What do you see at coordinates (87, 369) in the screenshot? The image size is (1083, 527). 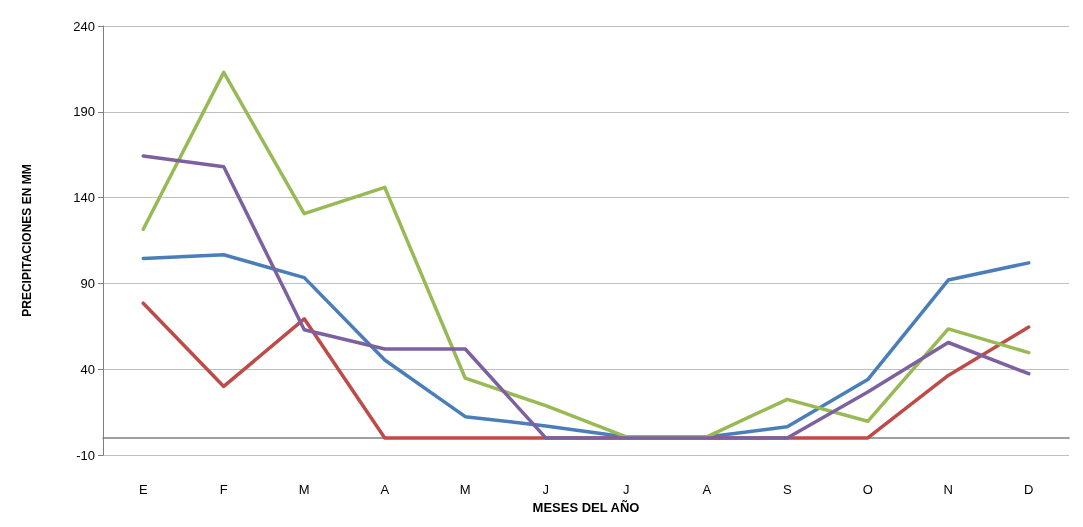 I see `y-tick-label: 40` at bounding box center [87, 369].